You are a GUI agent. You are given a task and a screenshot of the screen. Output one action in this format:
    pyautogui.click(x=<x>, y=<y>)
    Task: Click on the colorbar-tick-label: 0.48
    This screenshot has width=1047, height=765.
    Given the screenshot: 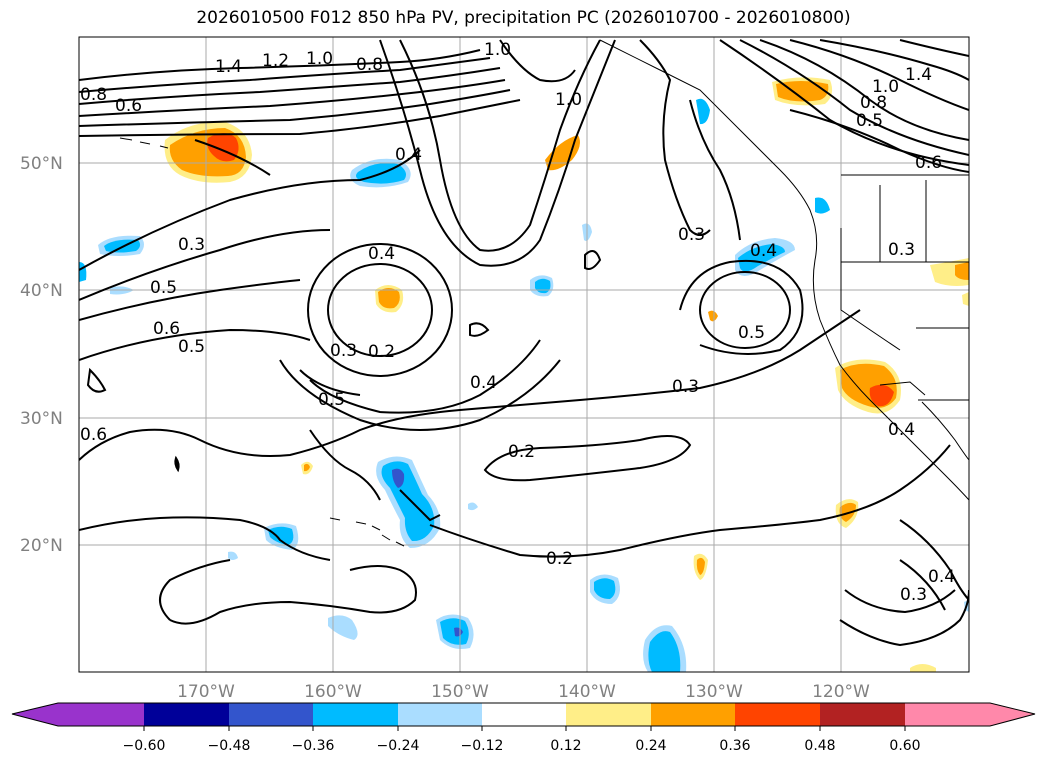 What is the action you would take?
    pyautogui.click(x=819, y=746)
    